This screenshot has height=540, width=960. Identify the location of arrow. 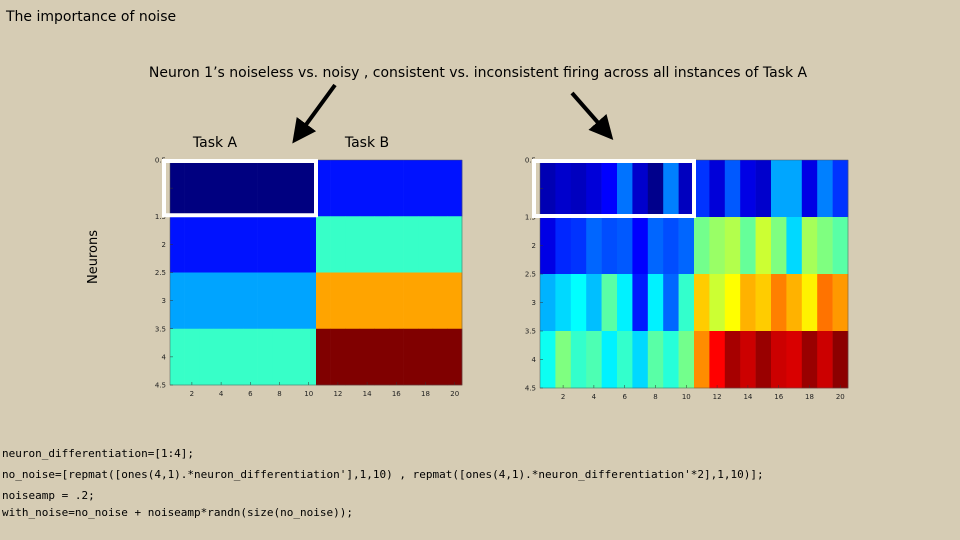
(592, 116).